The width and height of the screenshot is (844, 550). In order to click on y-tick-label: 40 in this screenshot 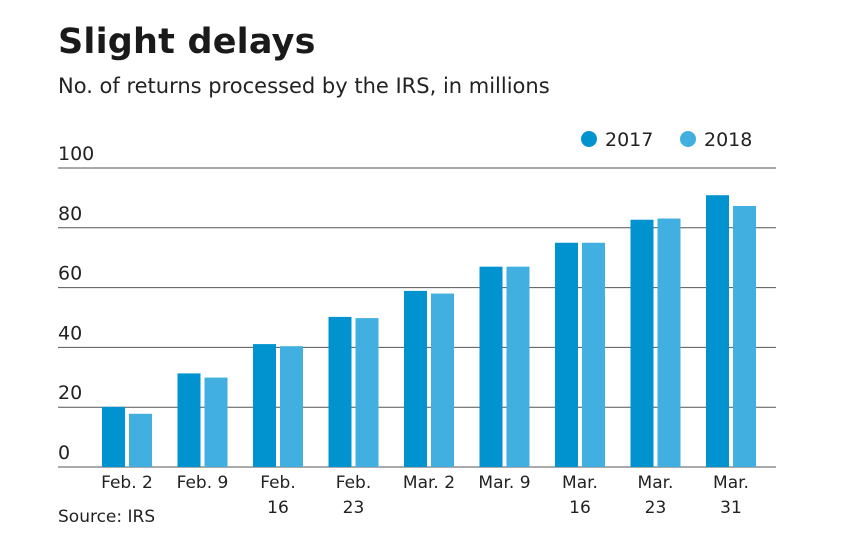, I will do `click(70, 333)`.